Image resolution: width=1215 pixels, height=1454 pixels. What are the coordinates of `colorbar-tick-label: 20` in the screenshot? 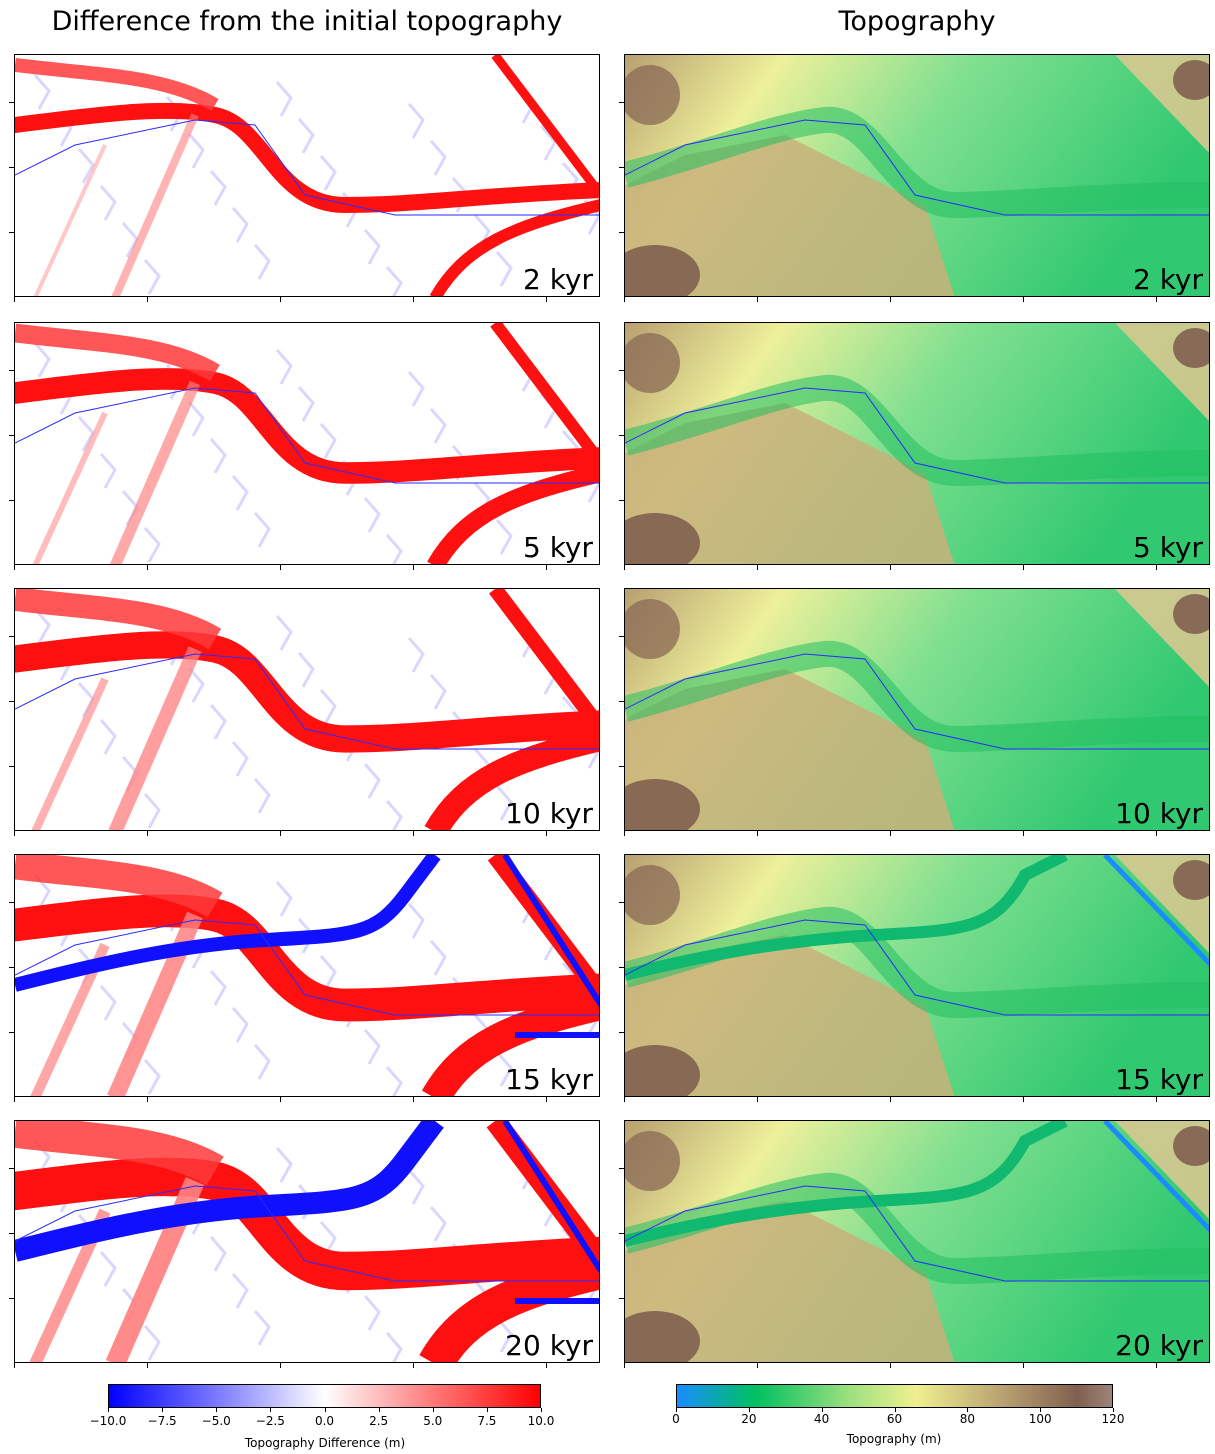 It's located at (749, 1419).